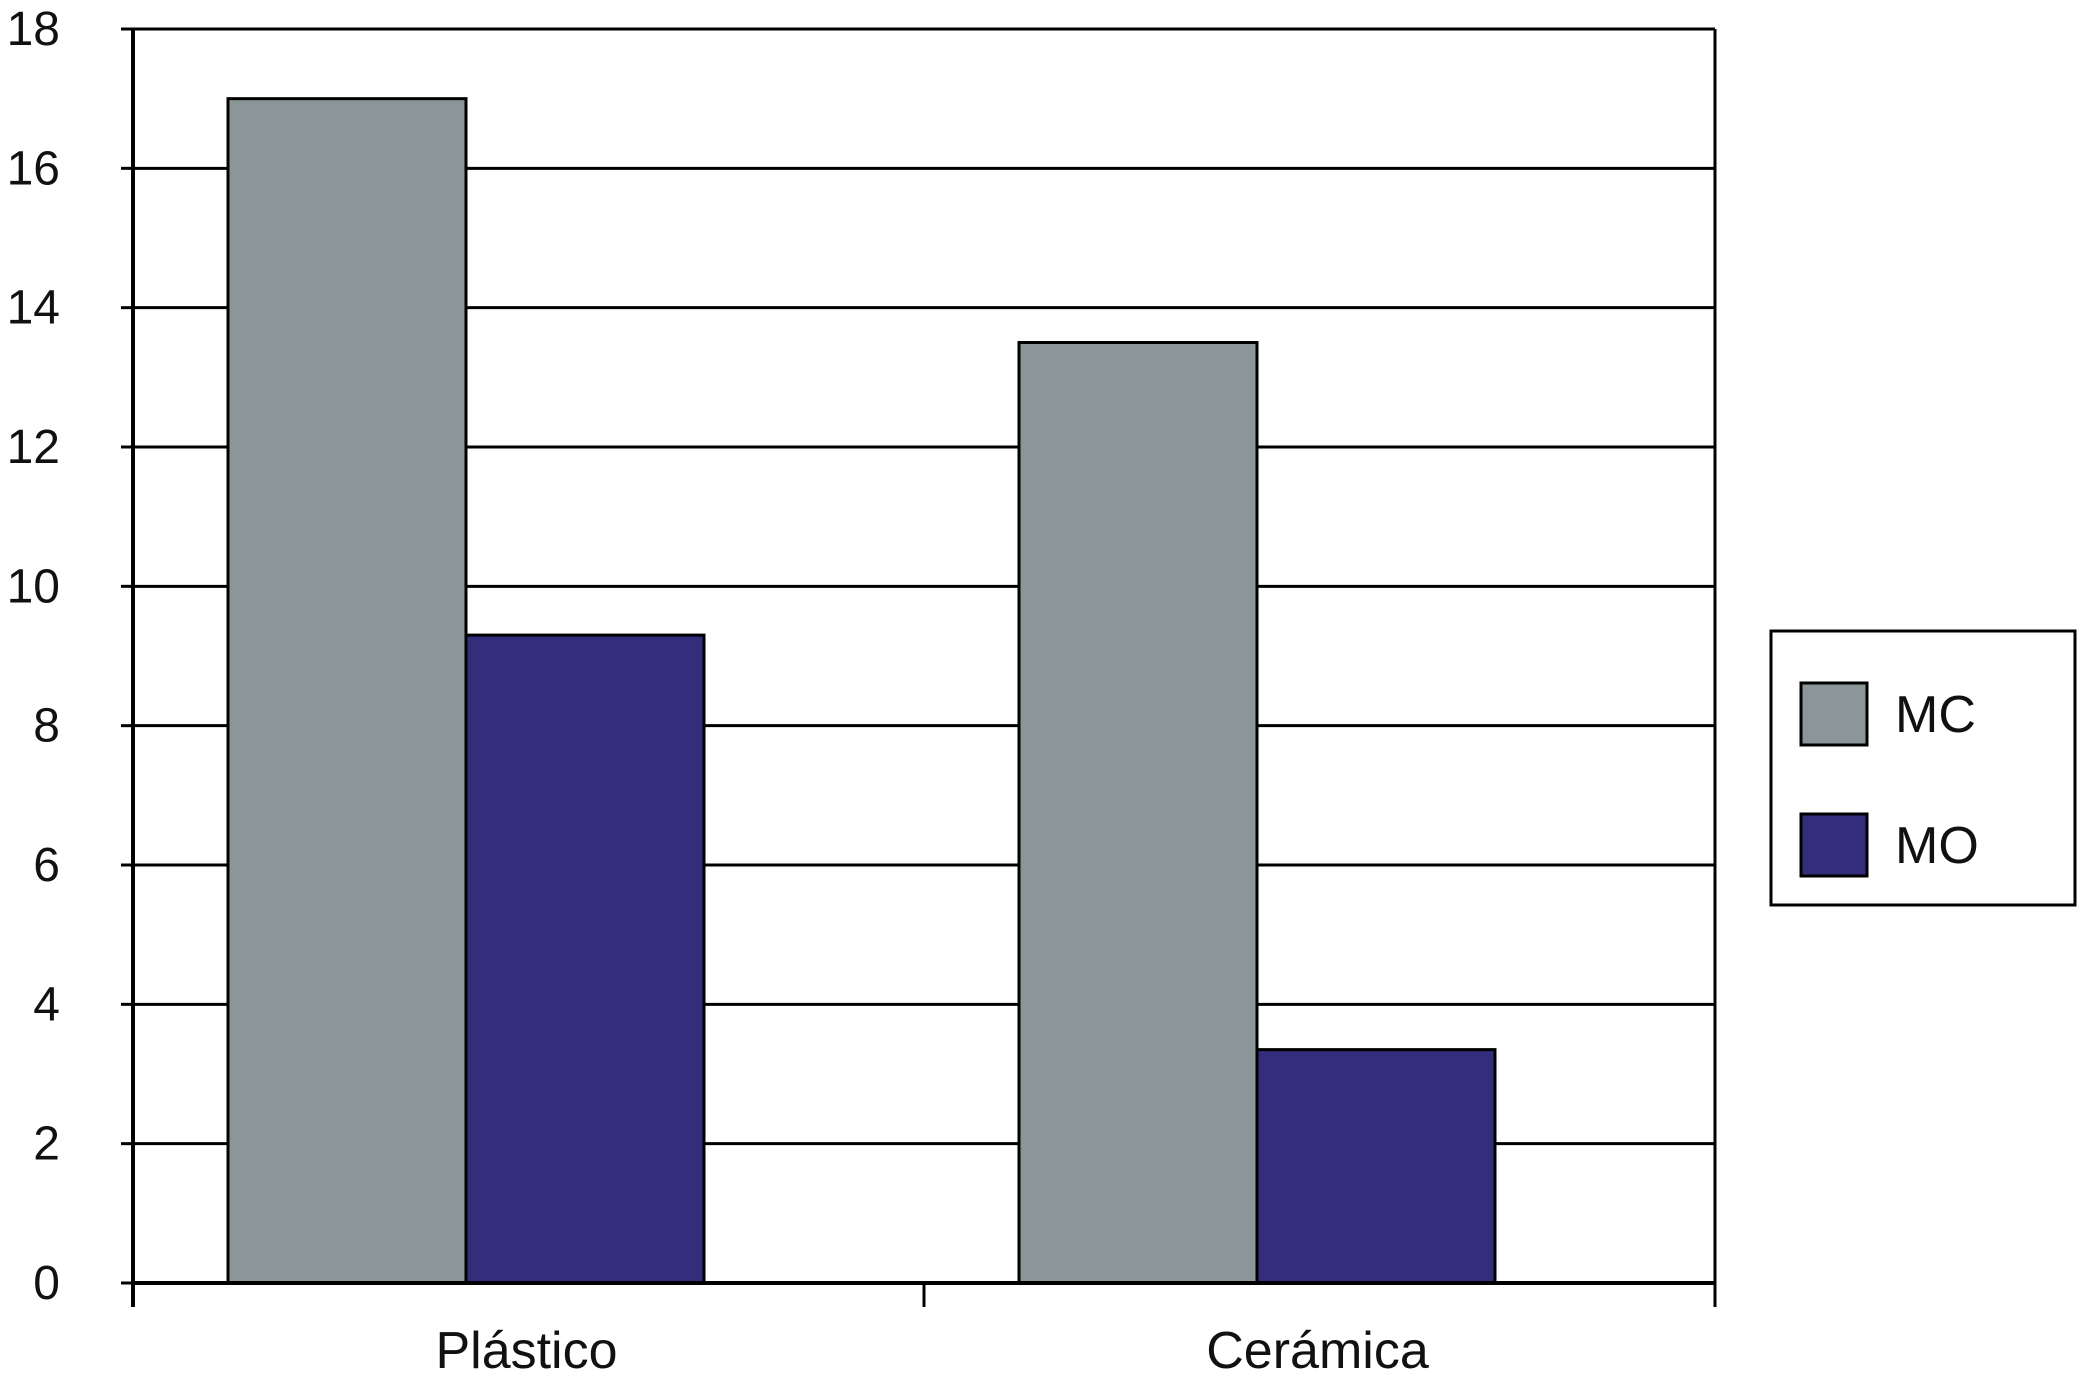 This screenshot has height=1388, width=2077. Describe the element at coordinates (46, 726) in the screenshot. I see `y-tick-label: 8` at that location.